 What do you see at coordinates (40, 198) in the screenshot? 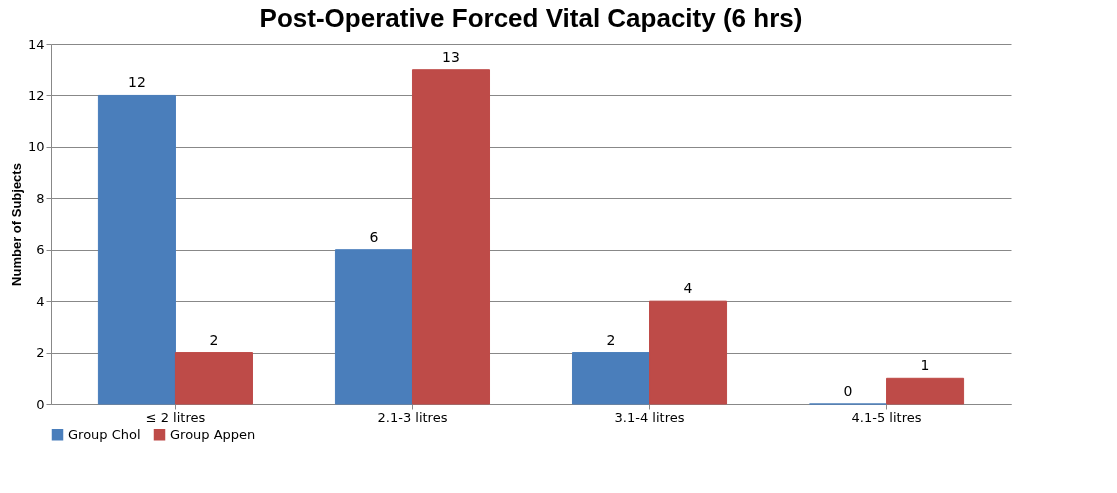
I see `y-tick-label: 8` at bounding box center [40, 198].